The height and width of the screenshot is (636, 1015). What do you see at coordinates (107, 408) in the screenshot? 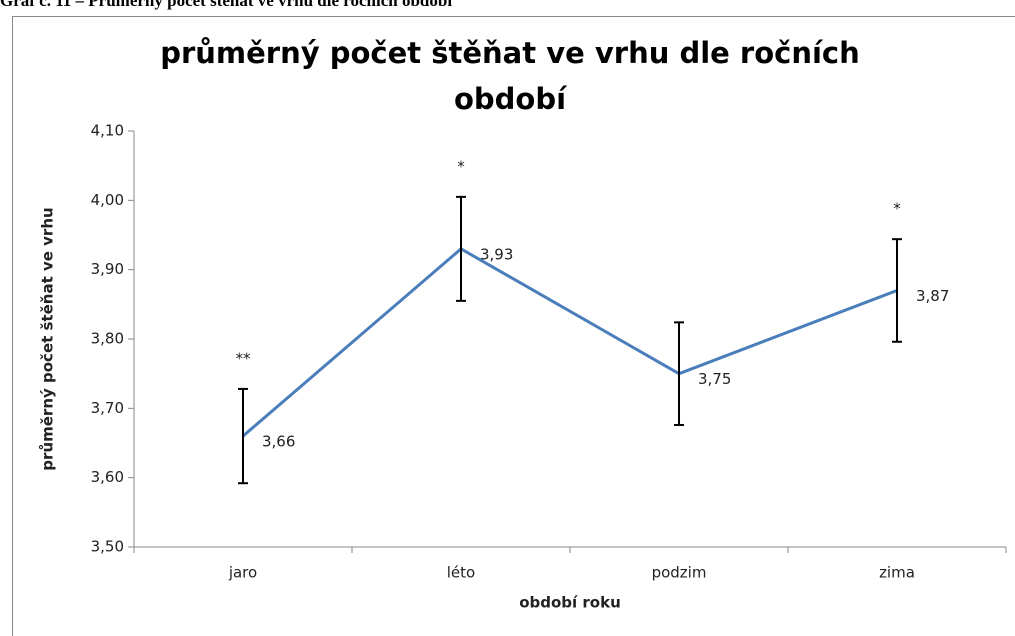
I see `y-tick-label: 3,70` at bounding box center [107, 408].